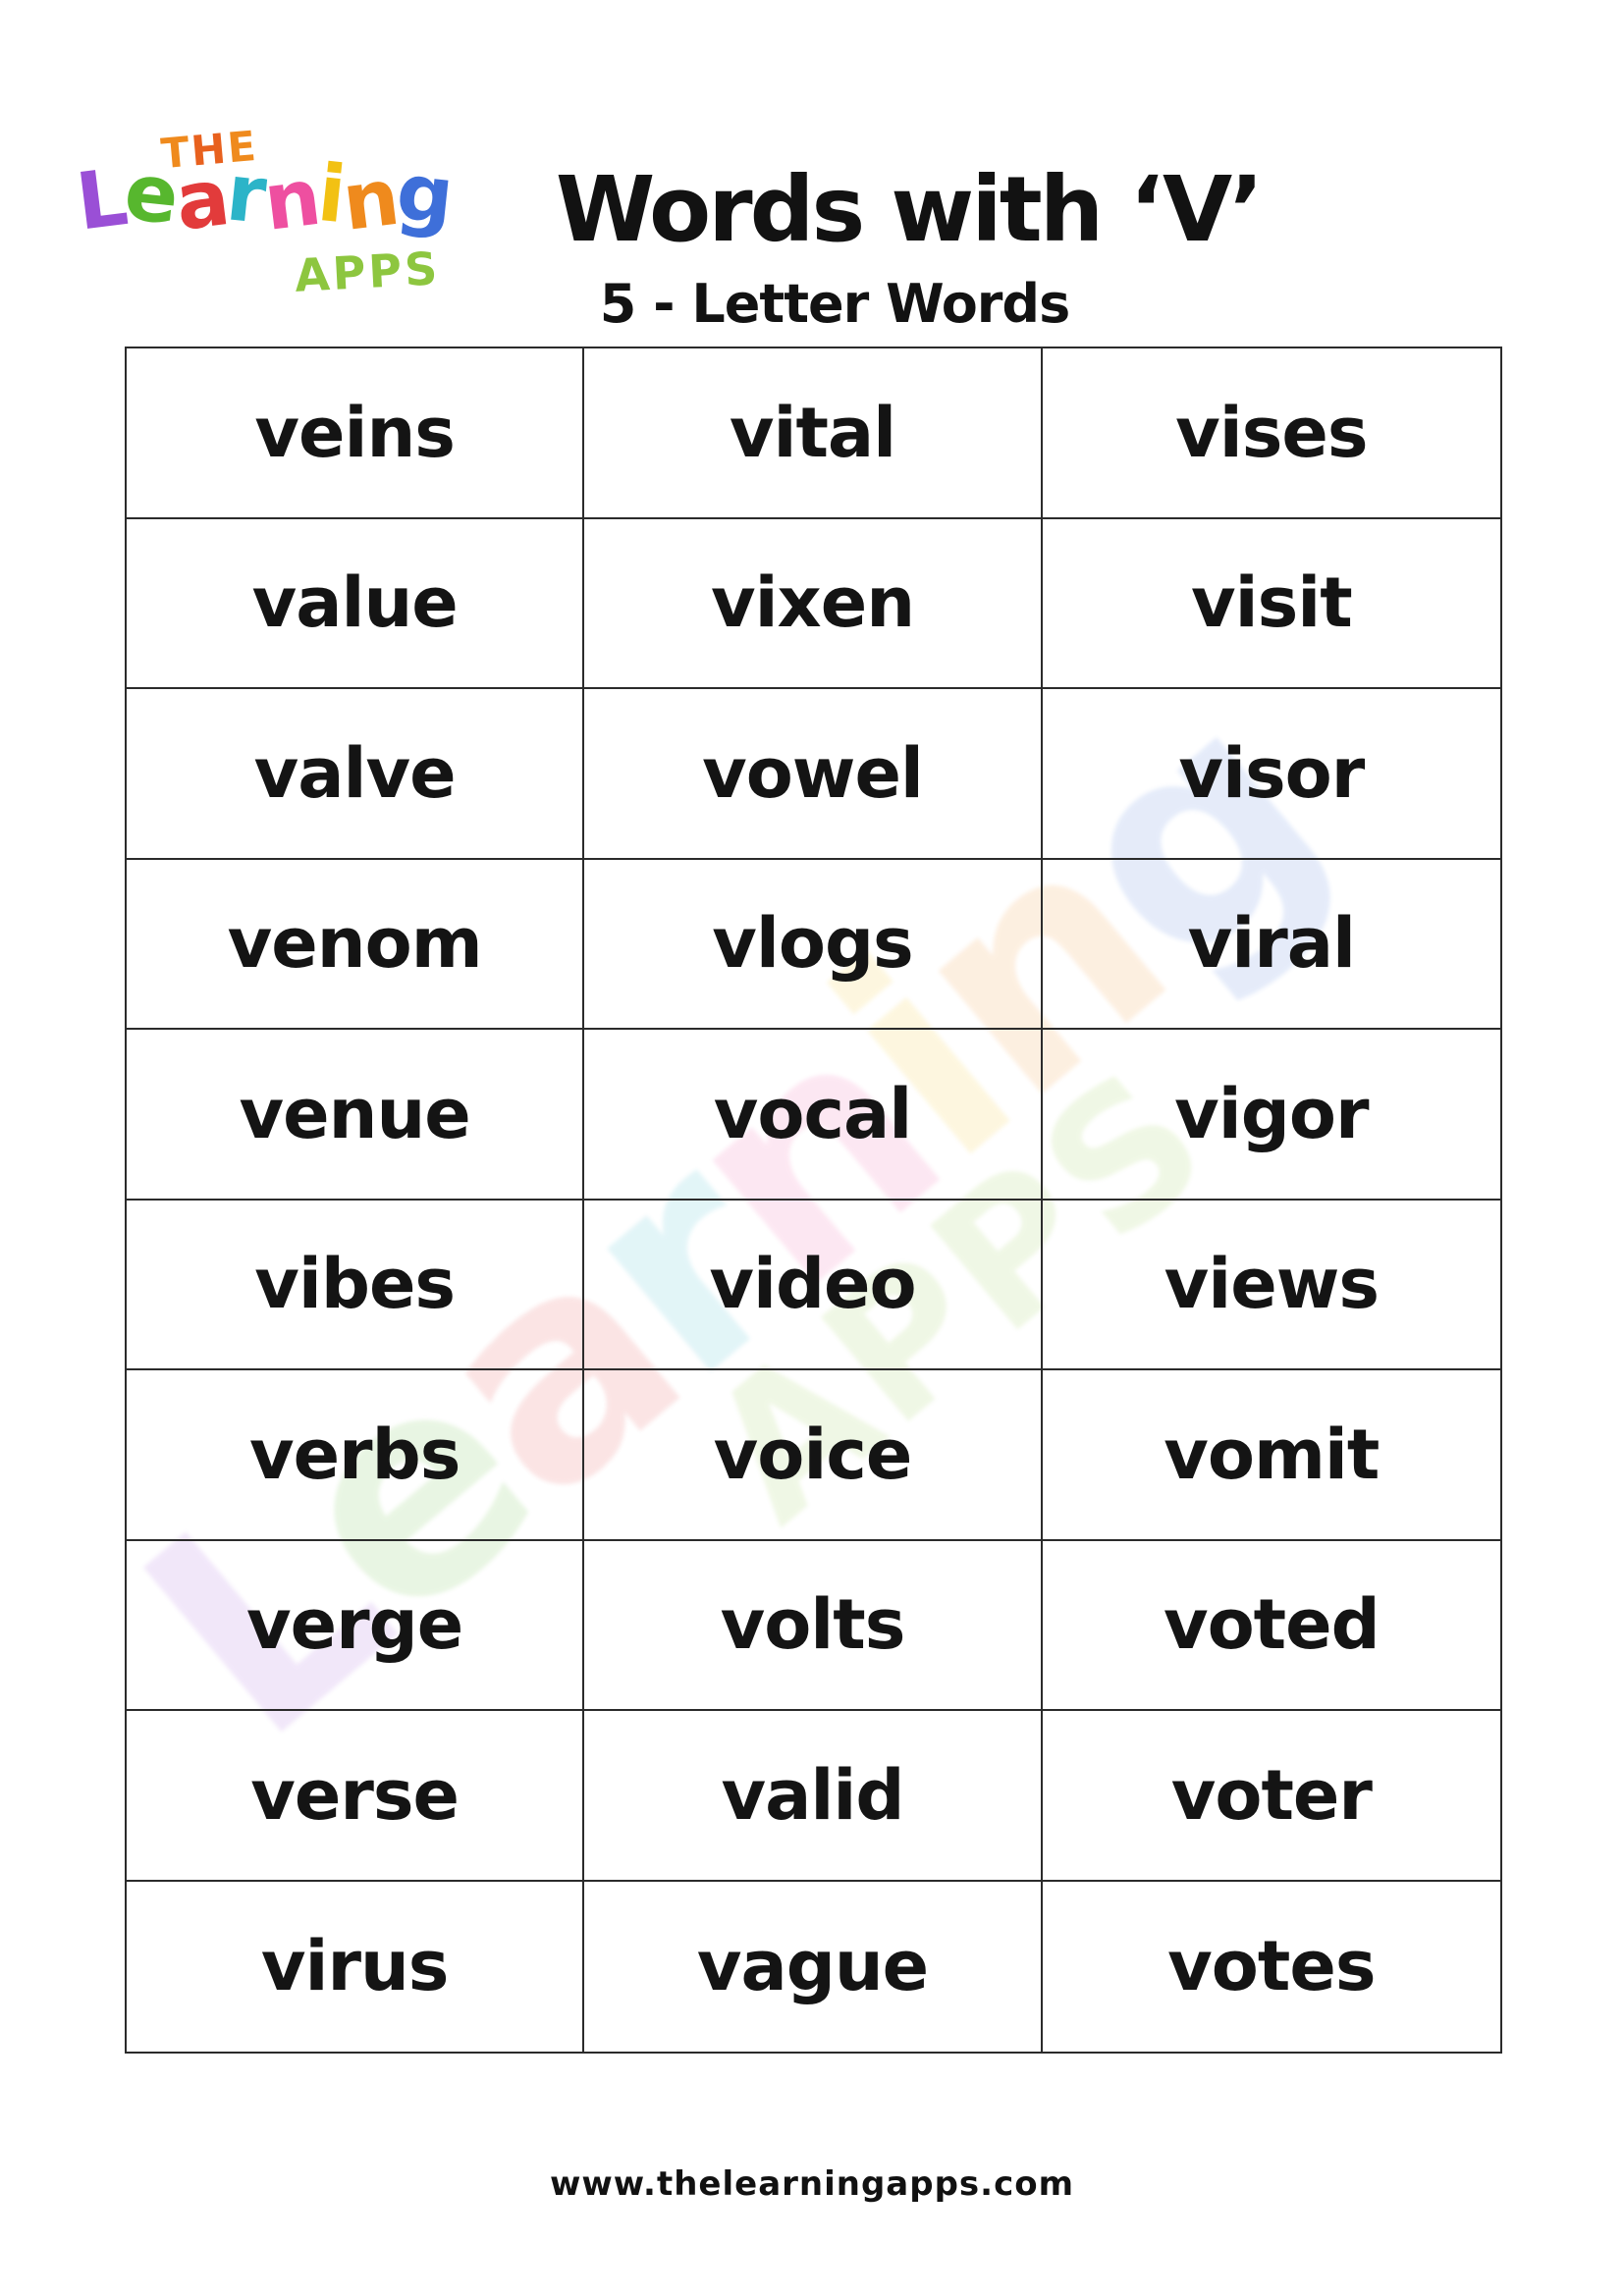 This screenshot has height=2296, width=1624. What do you see at coordinates (813, 1285) in the screenshot?
I see `word-cell: video` at bounding box center [813, 1285].